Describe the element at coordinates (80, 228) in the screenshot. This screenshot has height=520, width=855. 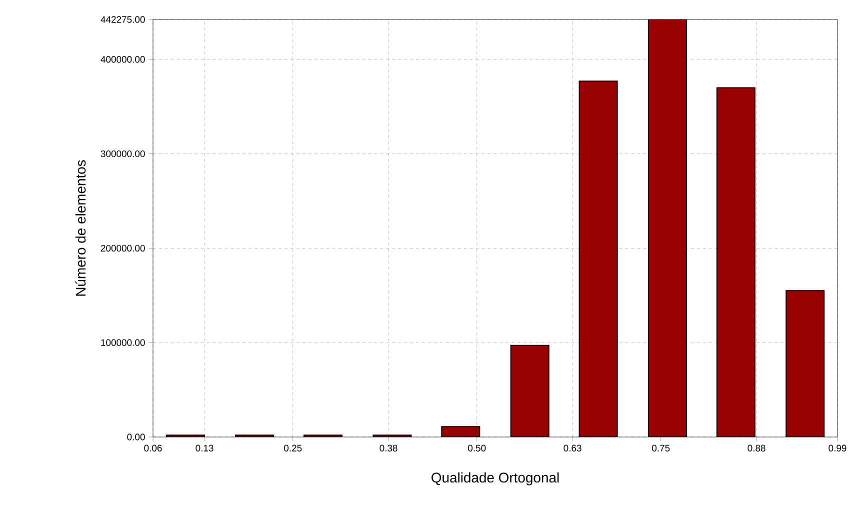
I see `y-axis-title: Número de elementos` at that location.